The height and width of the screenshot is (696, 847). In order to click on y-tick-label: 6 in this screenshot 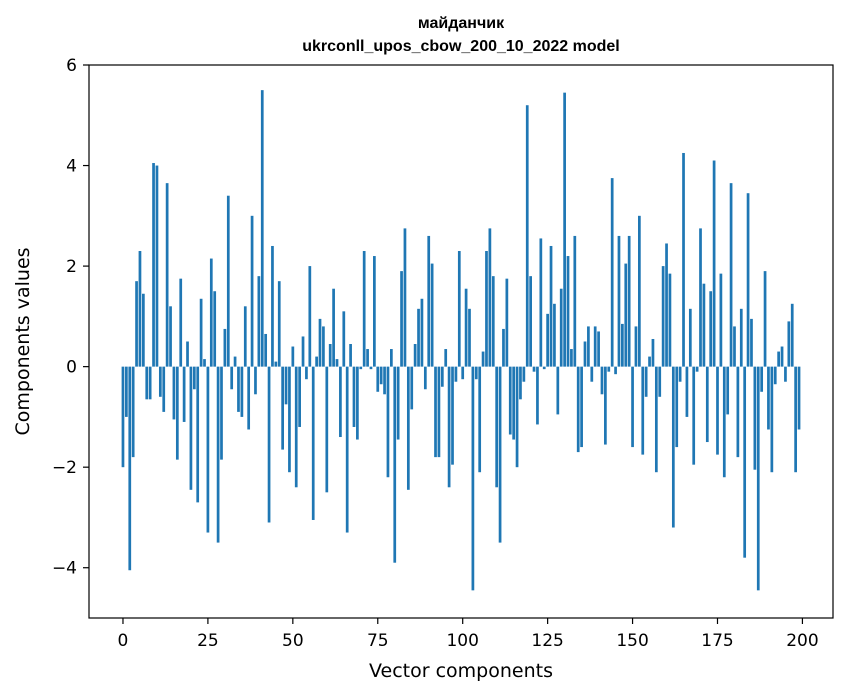, I will do `click(71, 66)`.